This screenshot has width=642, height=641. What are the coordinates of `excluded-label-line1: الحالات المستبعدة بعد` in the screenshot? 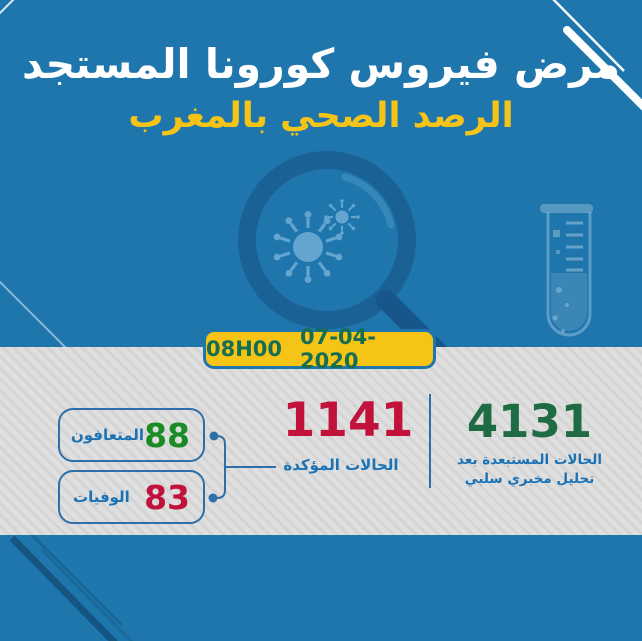 It's located at (529, 460).